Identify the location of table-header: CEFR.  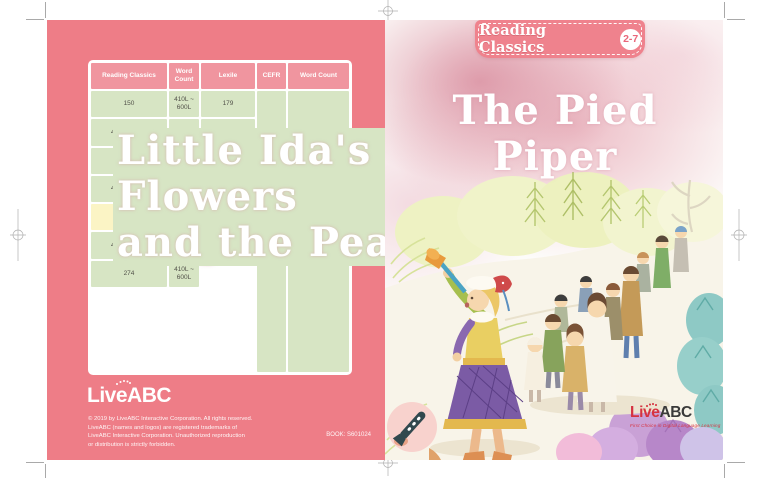
(271, 76).